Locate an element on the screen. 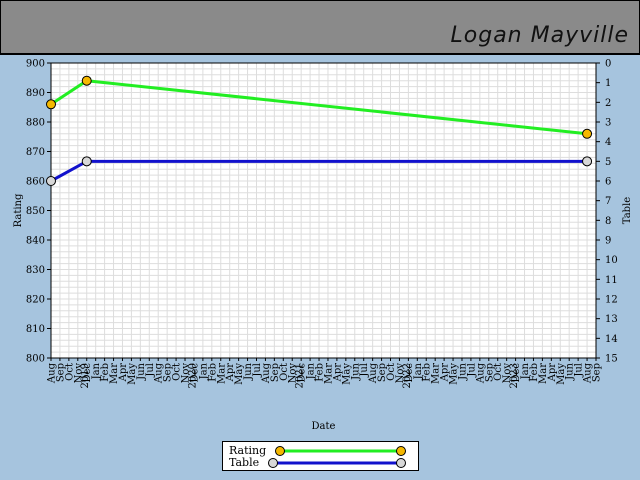  y2-tick-label: 5 is located at coordinates (608, 162).